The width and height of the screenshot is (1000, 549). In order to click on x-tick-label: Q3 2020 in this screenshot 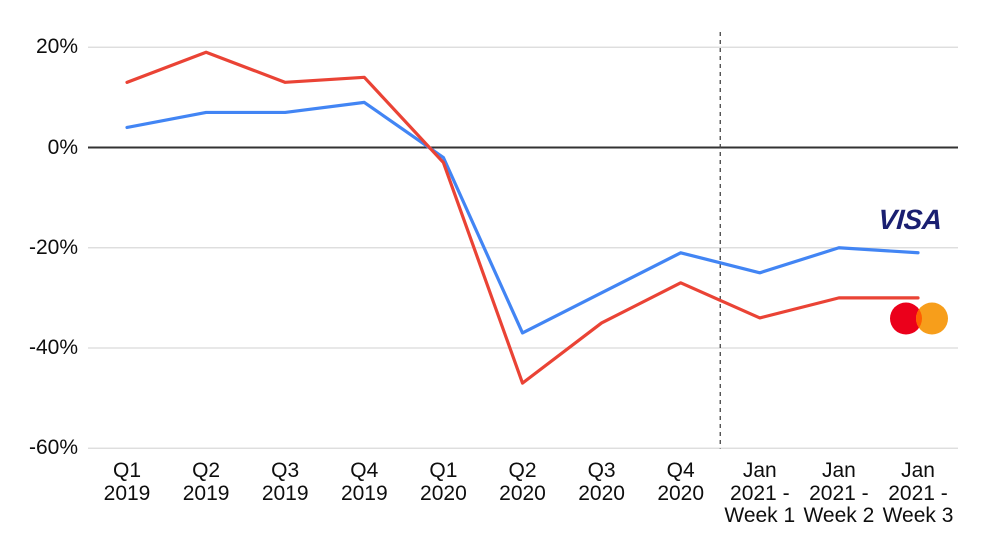, I will do `click(601, 482)`.